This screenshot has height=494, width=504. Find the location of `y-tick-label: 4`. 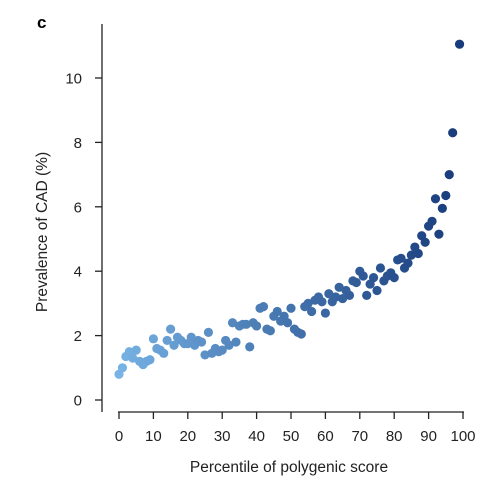

y-tick-label: 4 is located at coordinates (78, 272).